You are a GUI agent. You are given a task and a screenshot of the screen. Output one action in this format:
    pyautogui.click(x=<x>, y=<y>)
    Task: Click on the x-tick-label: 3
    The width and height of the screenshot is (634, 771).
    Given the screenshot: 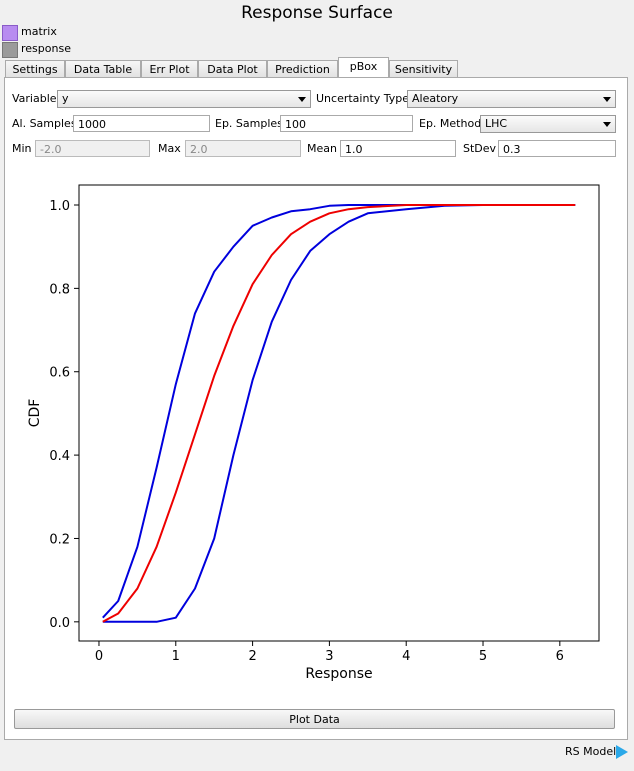 What is the action you would take?
    pyautogui.click(x=329, y=656)
    